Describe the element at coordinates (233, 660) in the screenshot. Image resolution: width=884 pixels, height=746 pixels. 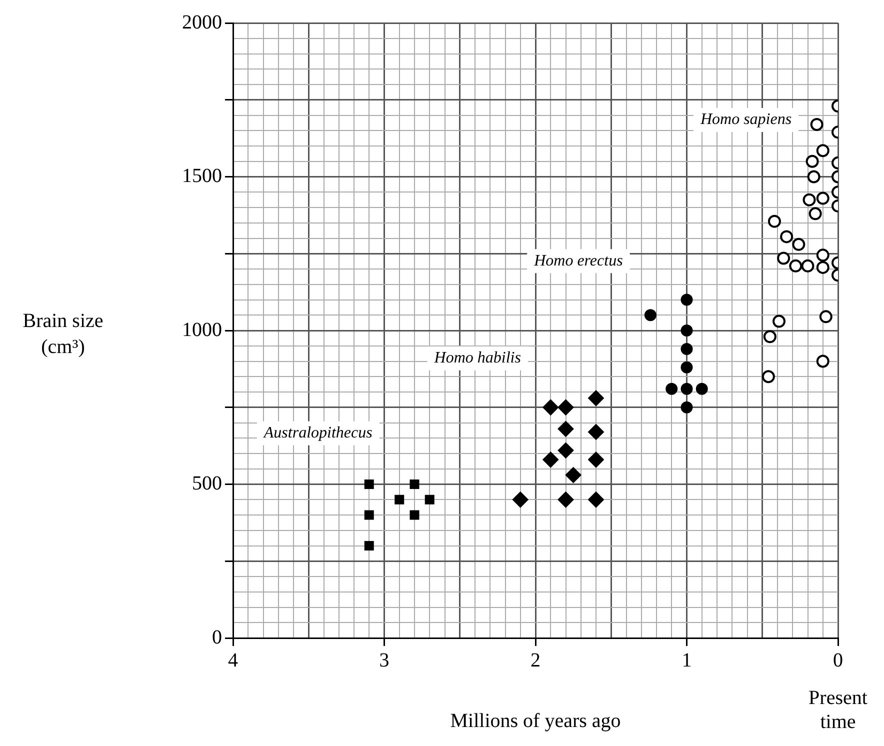
I see `x-tick-label: 4` at that location.